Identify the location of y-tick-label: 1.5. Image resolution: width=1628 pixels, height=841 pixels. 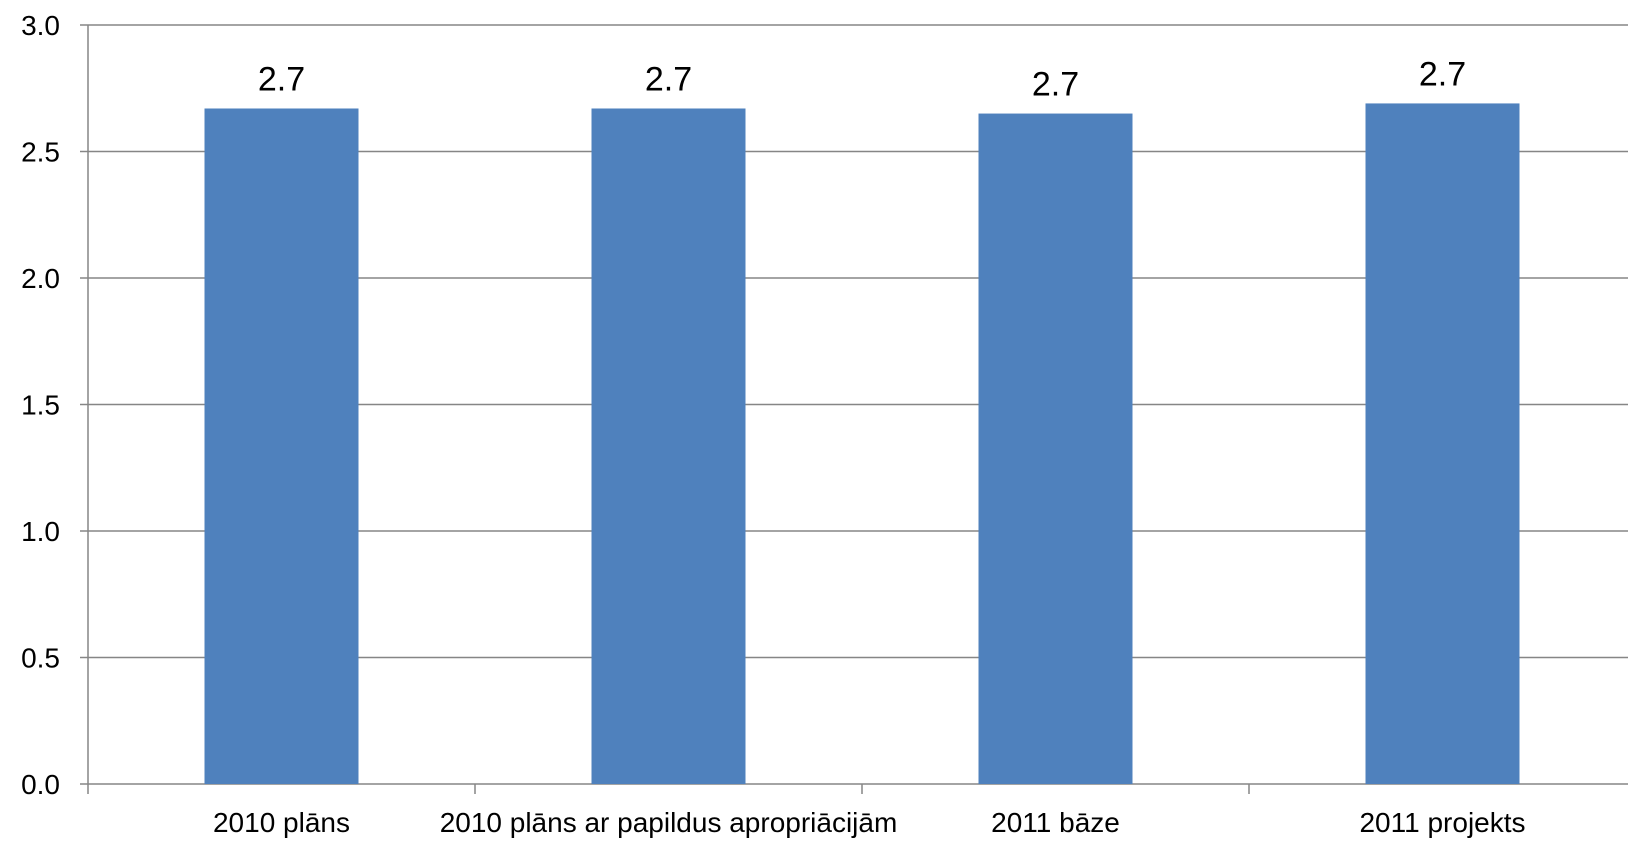
(40, 405).